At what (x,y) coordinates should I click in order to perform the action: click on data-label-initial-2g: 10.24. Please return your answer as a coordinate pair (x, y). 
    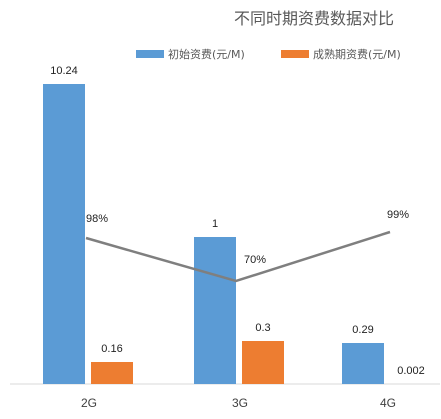
    Looking at the image, I should click on (64, 71).